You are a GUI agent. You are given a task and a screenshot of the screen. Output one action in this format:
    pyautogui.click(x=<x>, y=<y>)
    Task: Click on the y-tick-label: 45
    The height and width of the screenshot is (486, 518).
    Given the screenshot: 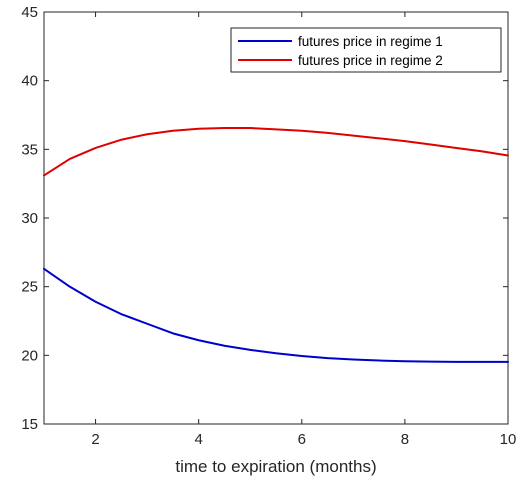 What is the action you would take?
    pyautogui.click(x=29, y=12)
    